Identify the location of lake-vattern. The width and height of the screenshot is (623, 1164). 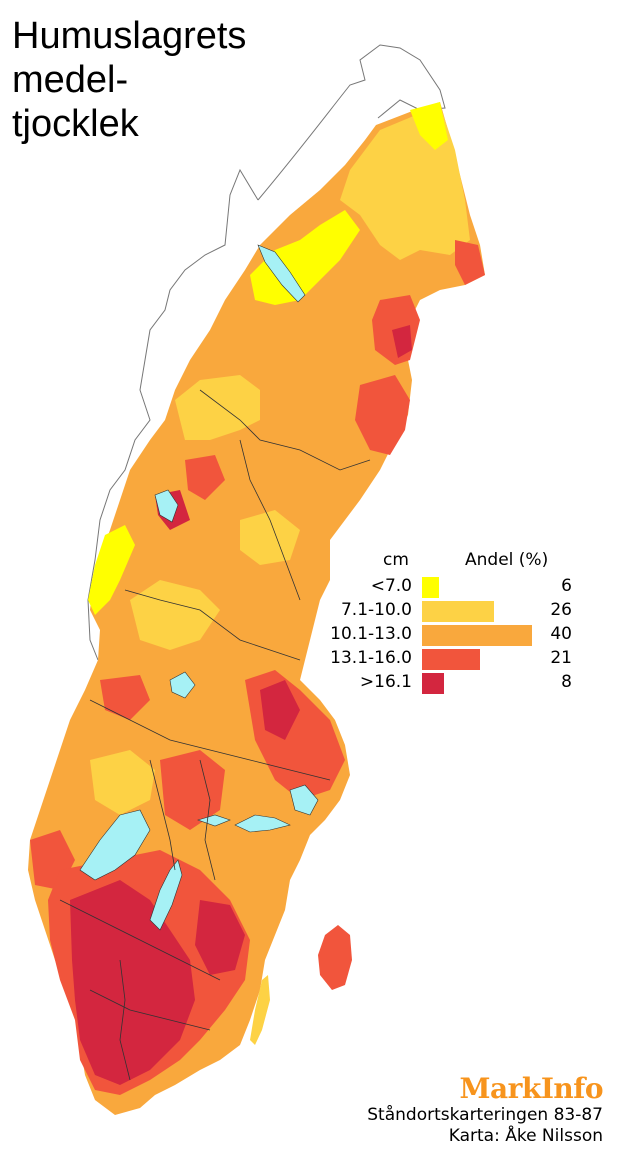
(166, 895).